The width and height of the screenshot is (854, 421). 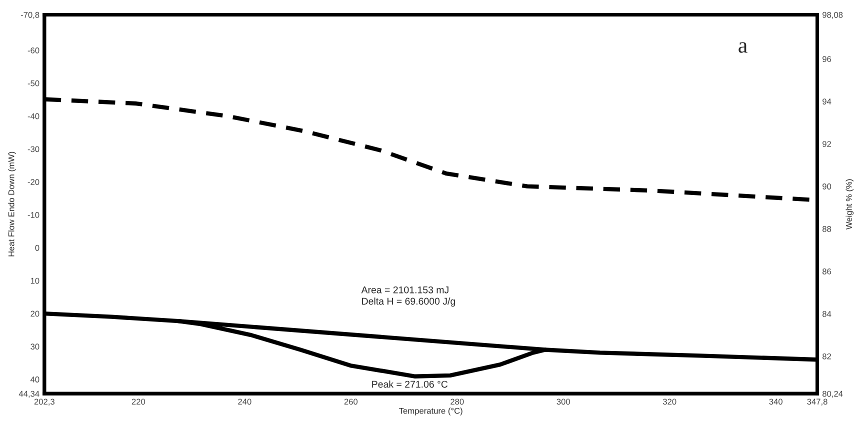 What do you see at coordinates (44, 402) in the screenshot?
I see `x-tick-label: 202,3` at bounding box center [44, 402].